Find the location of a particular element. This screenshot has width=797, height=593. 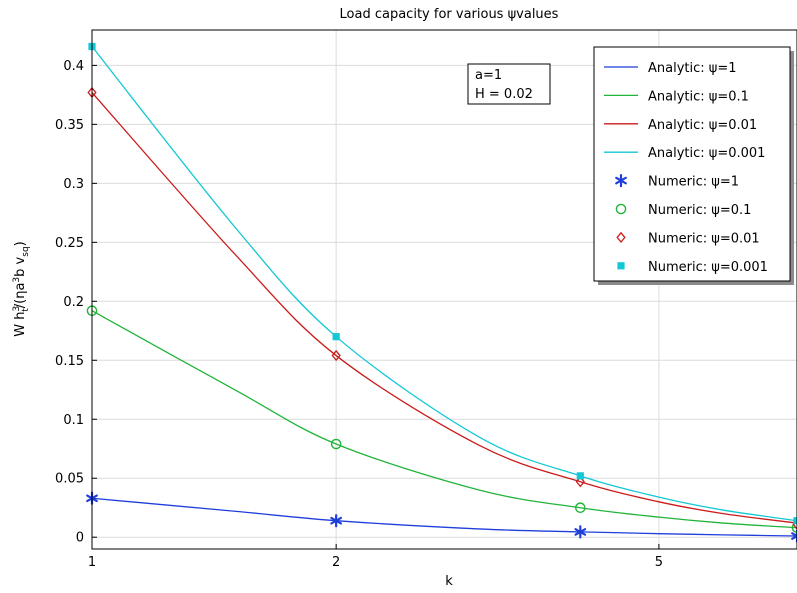

legend-label: Numeric: ψ=1 is located at coordinates (693, 182).